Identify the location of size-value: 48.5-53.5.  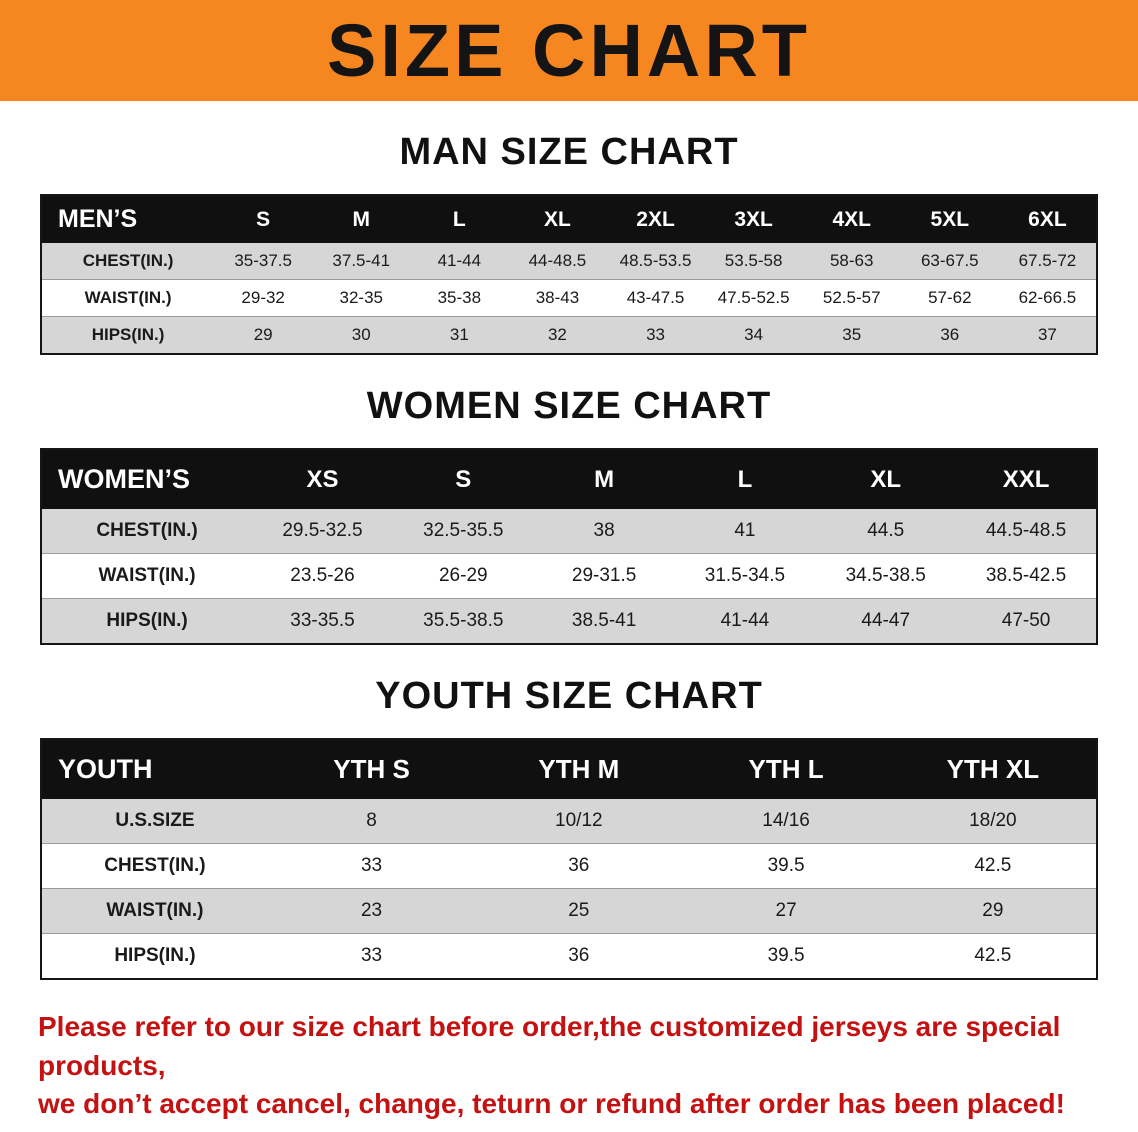
(655, 260).